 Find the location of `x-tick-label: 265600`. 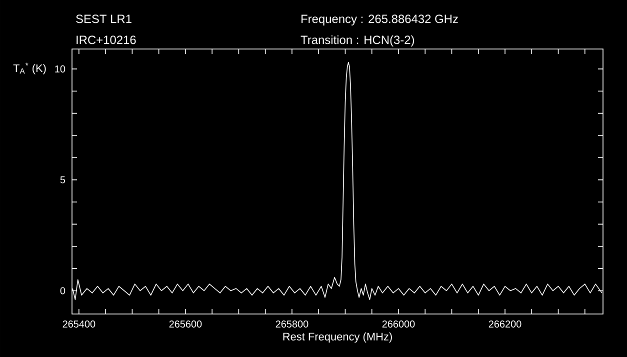

x-tick-label: 265600 is located at coordinates (185, 324).